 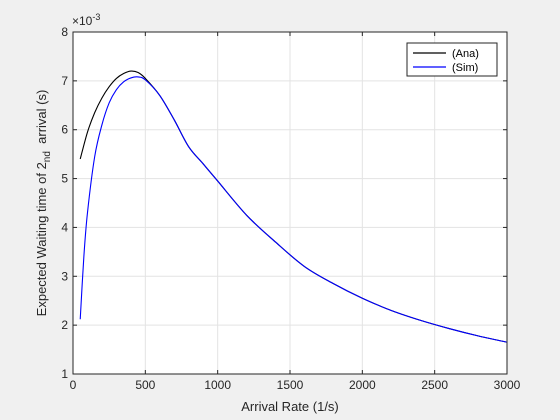 What do you see at coordinates (465, 68) in the screenshot?
I see `legend-label-sim: (Sim)` at bounding box center [465, 68].